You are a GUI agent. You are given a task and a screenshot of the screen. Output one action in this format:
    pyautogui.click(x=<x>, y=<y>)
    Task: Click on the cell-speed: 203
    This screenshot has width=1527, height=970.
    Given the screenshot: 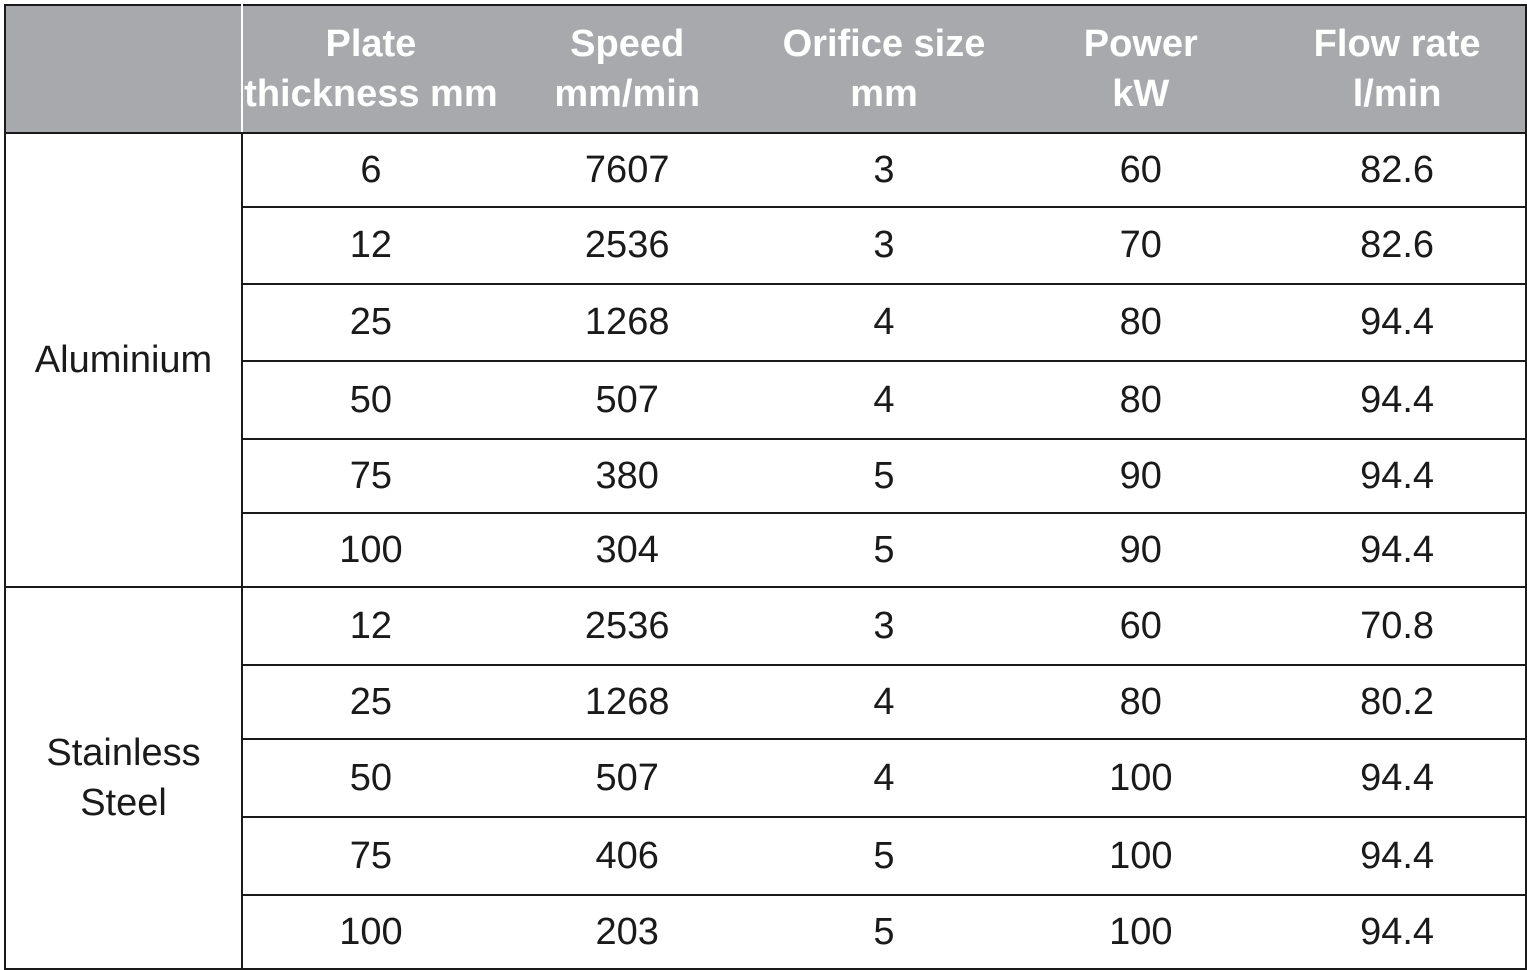 What is the action you would take?
    pyautogui.click(x=627, y=932)
    